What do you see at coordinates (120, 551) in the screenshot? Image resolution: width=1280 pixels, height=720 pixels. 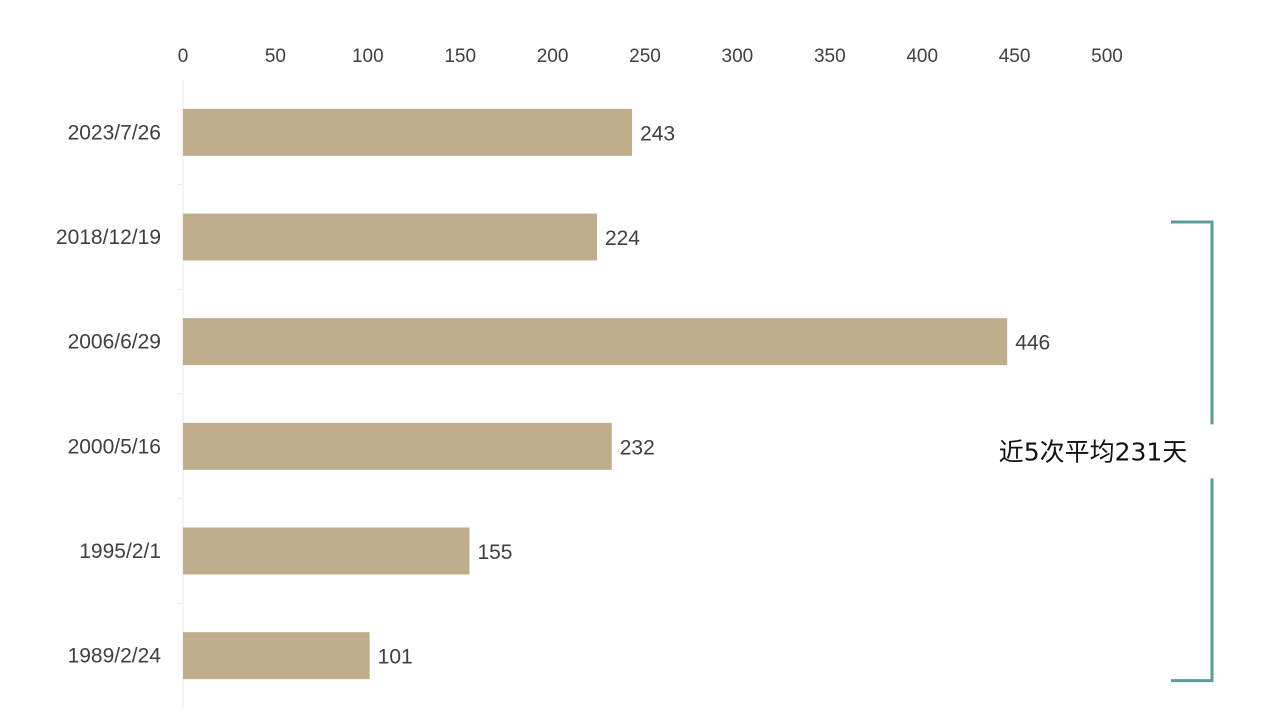 I see `category-label: 1995/2/1` at bounding box center [120, 551].